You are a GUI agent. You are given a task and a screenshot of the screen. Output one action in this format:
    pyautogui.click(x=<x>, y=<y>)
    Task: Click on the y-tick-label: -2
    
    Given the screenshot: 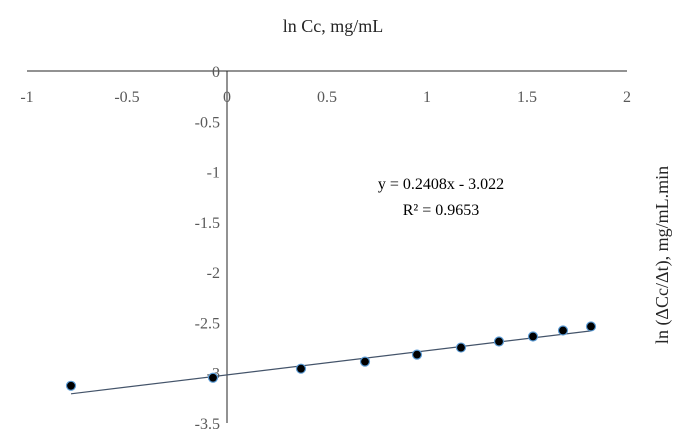 What is the action you would take?
    pyautogui.click(x=213, y=273)
    